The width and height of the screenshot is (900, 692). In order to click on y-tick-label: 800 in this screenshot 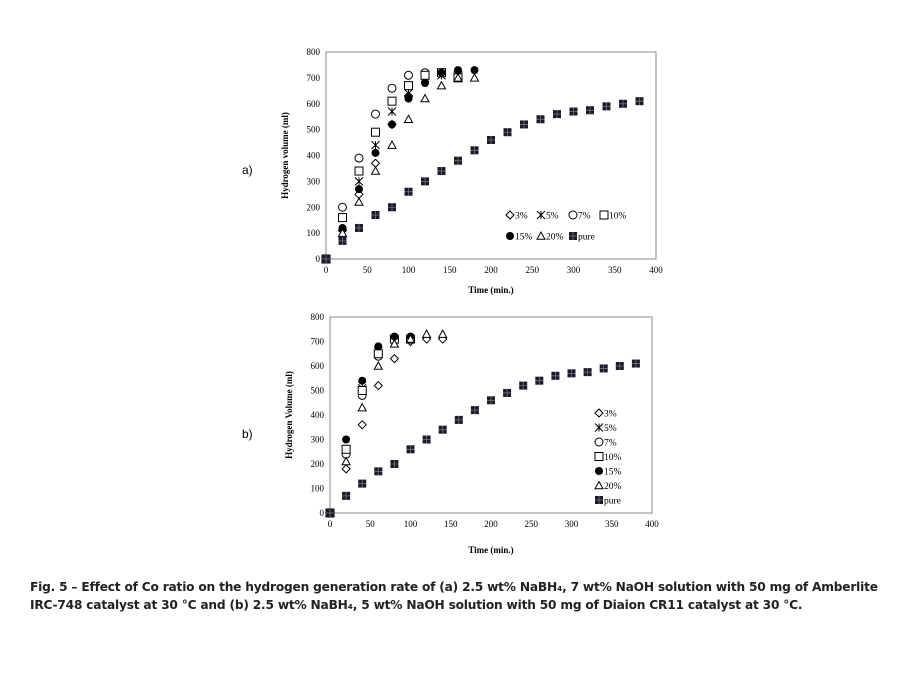, I will do `click(314, 52)`.